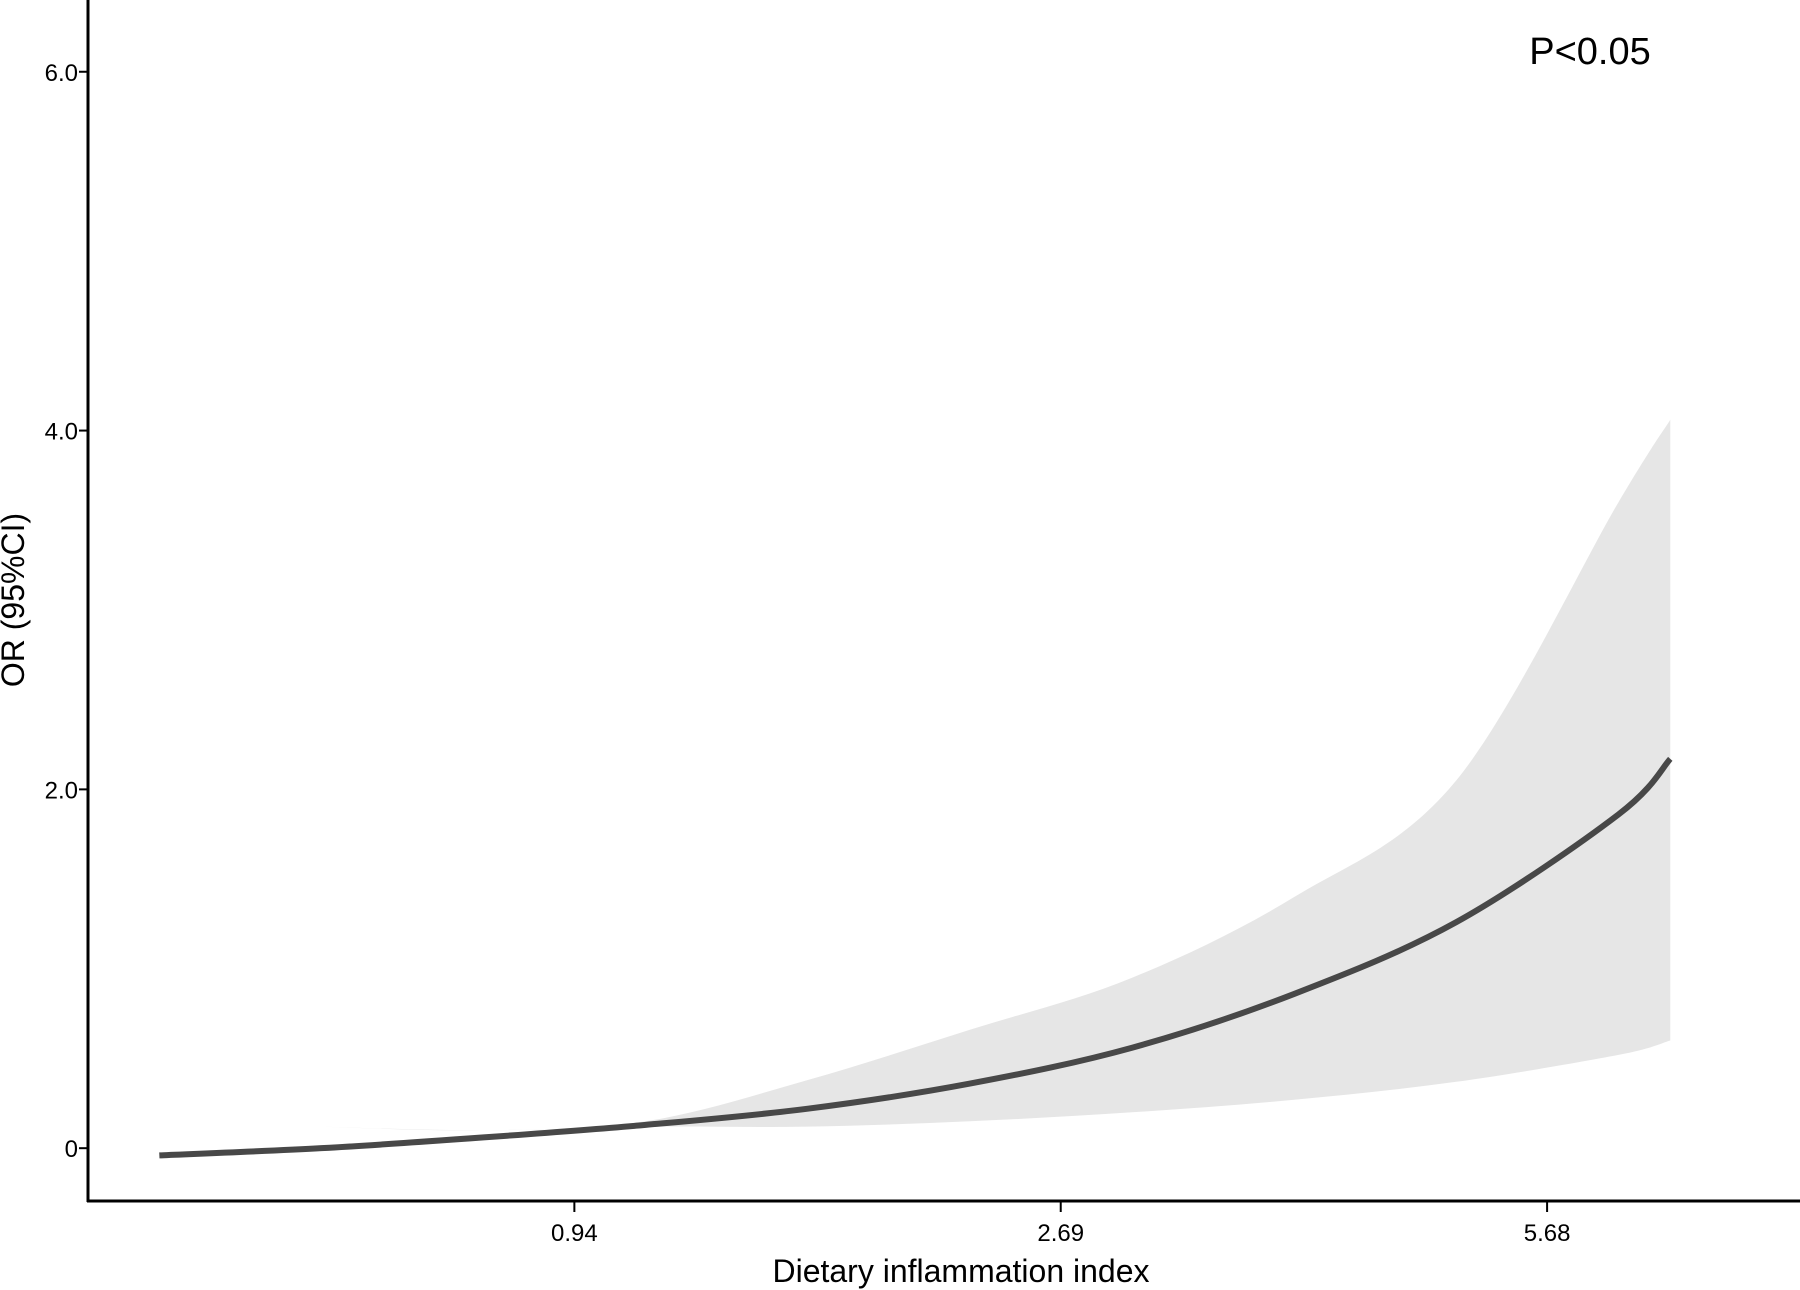  What do you see at coordinates (61, 432) in the screenshot?
I see `y-tick-label: 4.0` at bounding box center [61, 432].